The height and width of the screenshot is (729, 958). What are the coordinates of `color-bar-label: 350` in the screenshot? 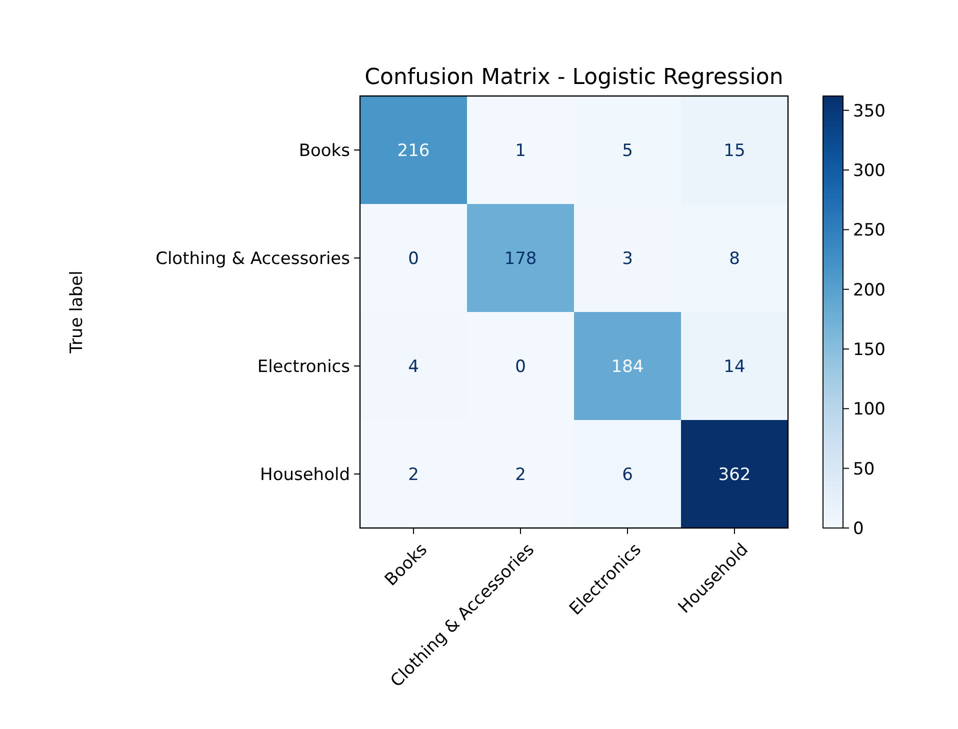 It's located at (869, 111).